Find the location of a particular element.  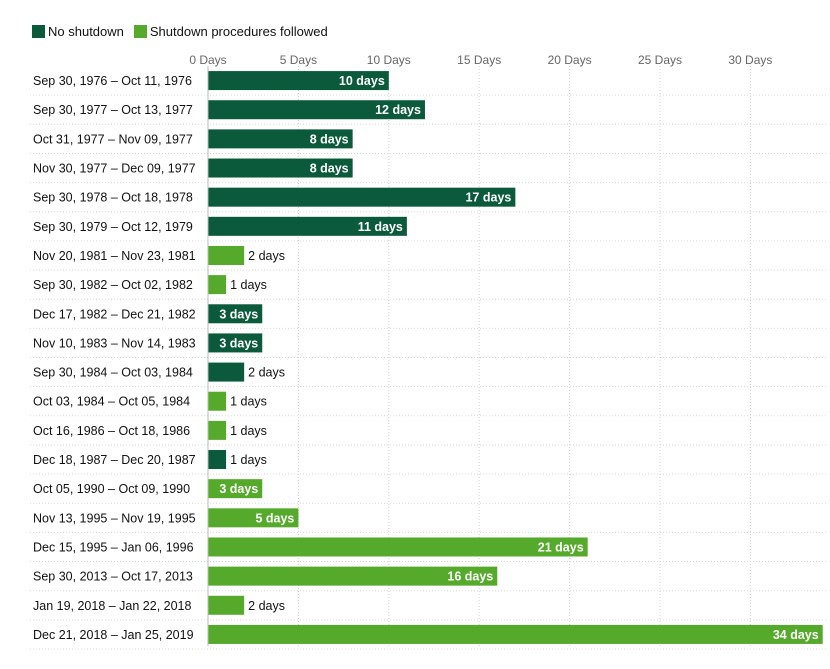

bar-value-label: 11 days is located at coordinates (380, 227).